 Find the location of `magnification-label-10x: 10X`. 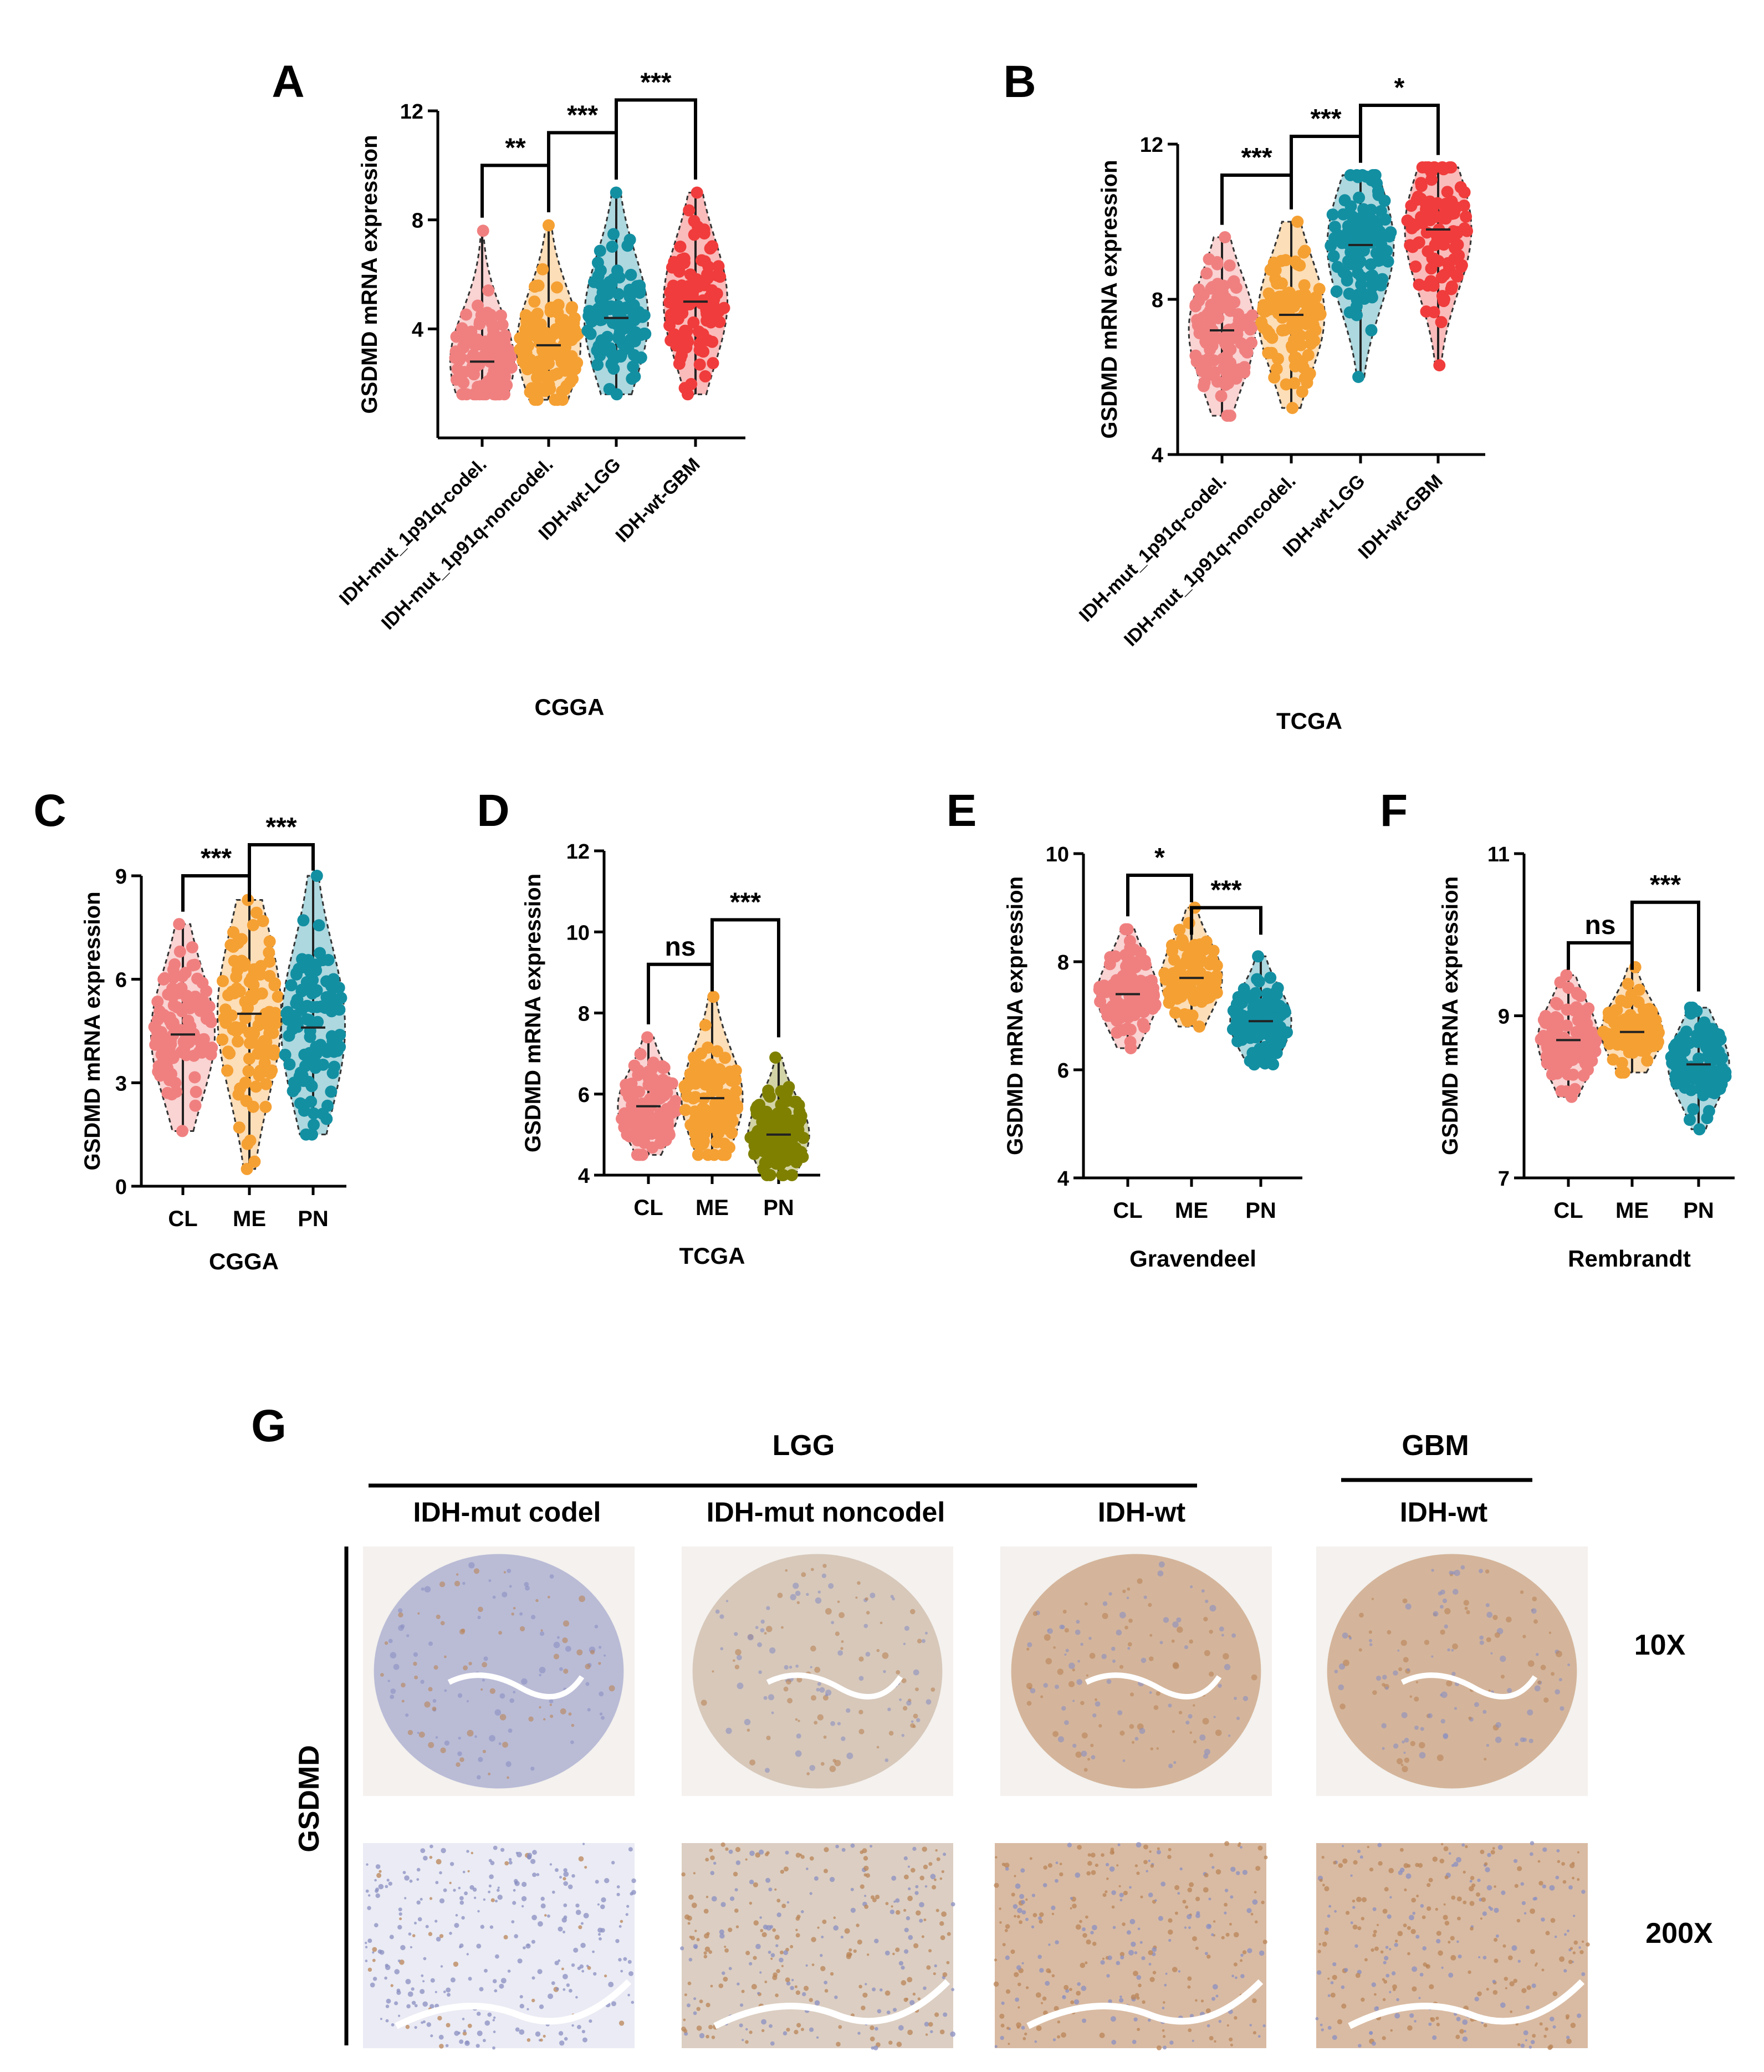

magnification-label-10x: 10X is located at coordinates (1660, 1645).